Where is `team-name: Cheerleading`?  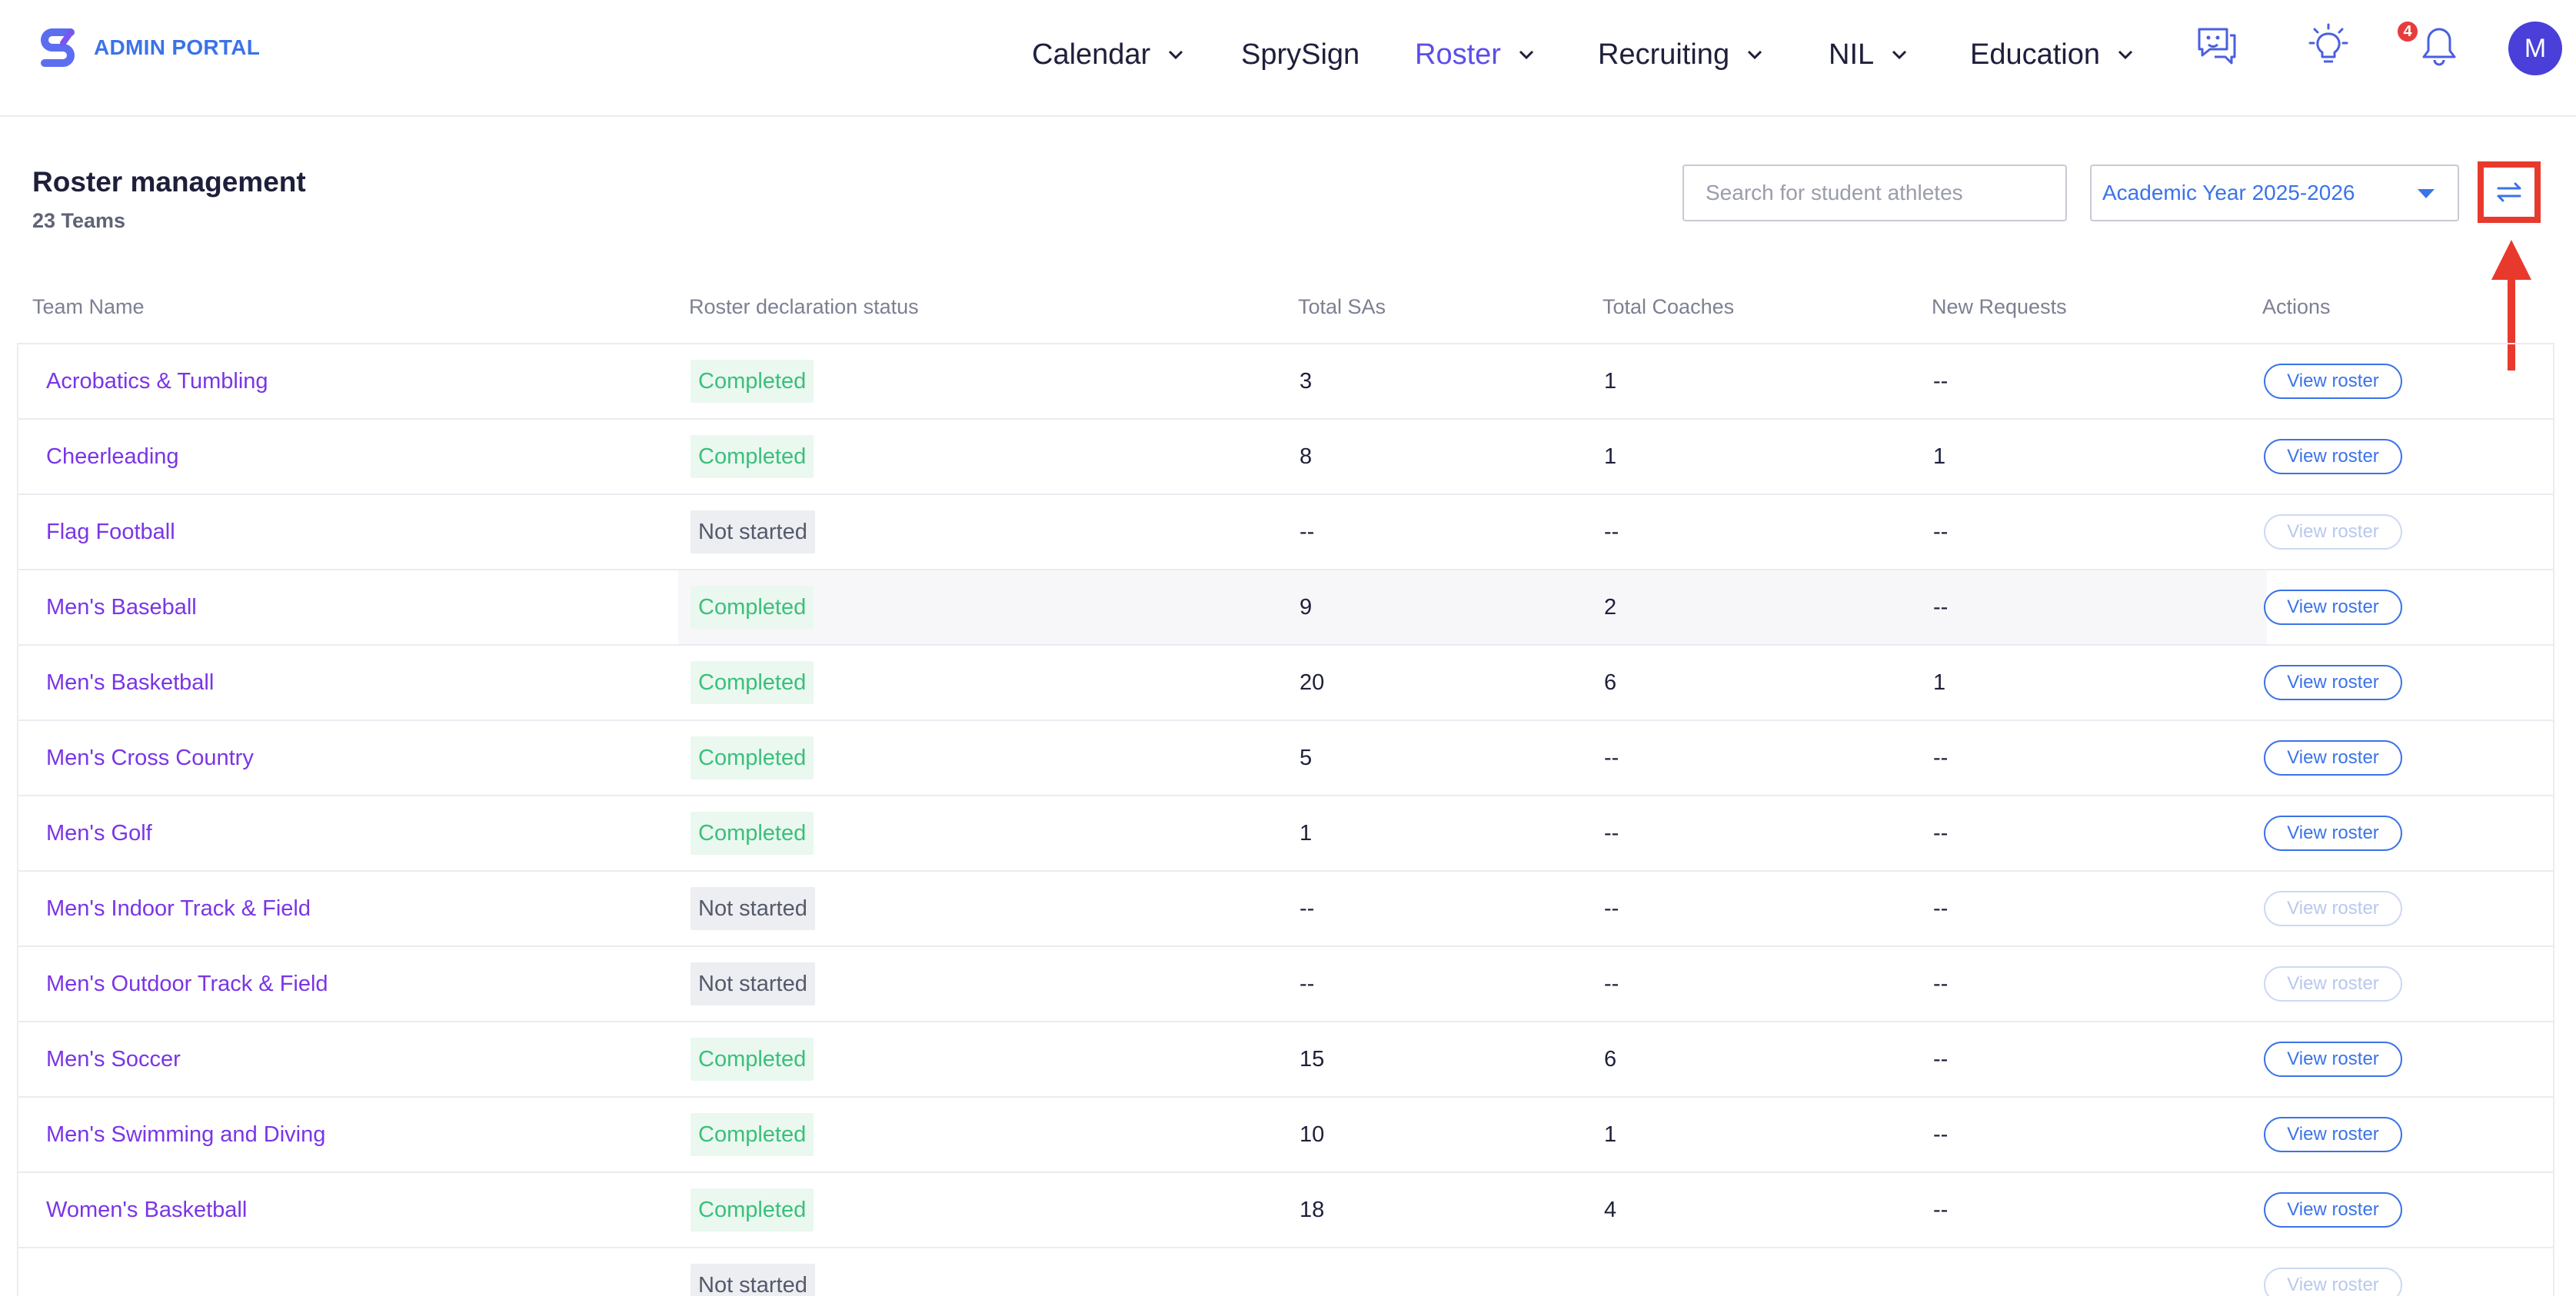 team-name: Cheerleading is located at coordinates (112, 456).